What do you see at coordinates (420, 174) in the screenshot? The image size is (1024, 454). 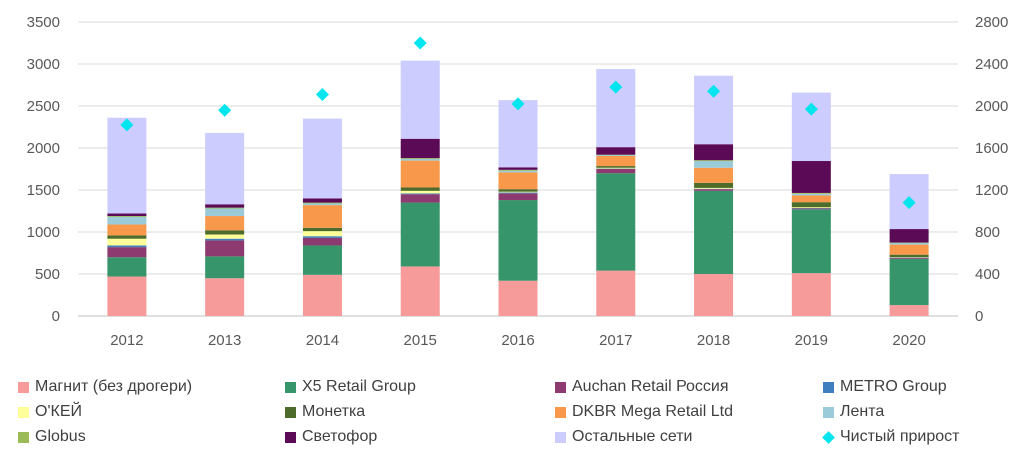 I see `bar-segment-2015-s6` at bounding box center [420, 174].